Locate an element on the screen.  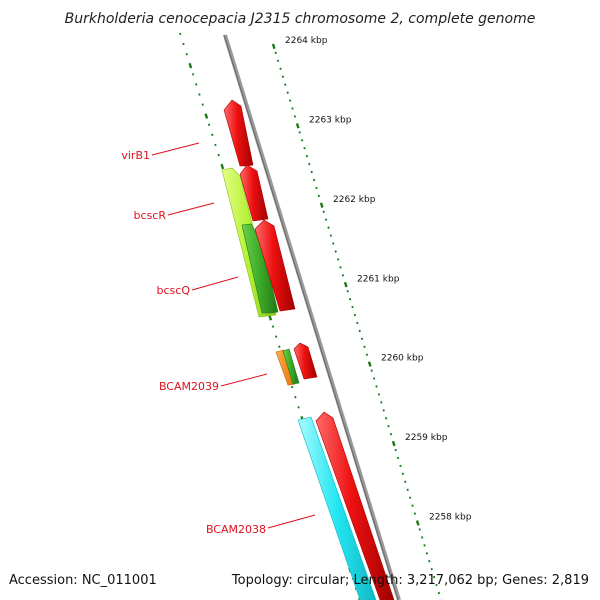
svg-text: bcscR is located at coordinates (150, 215).